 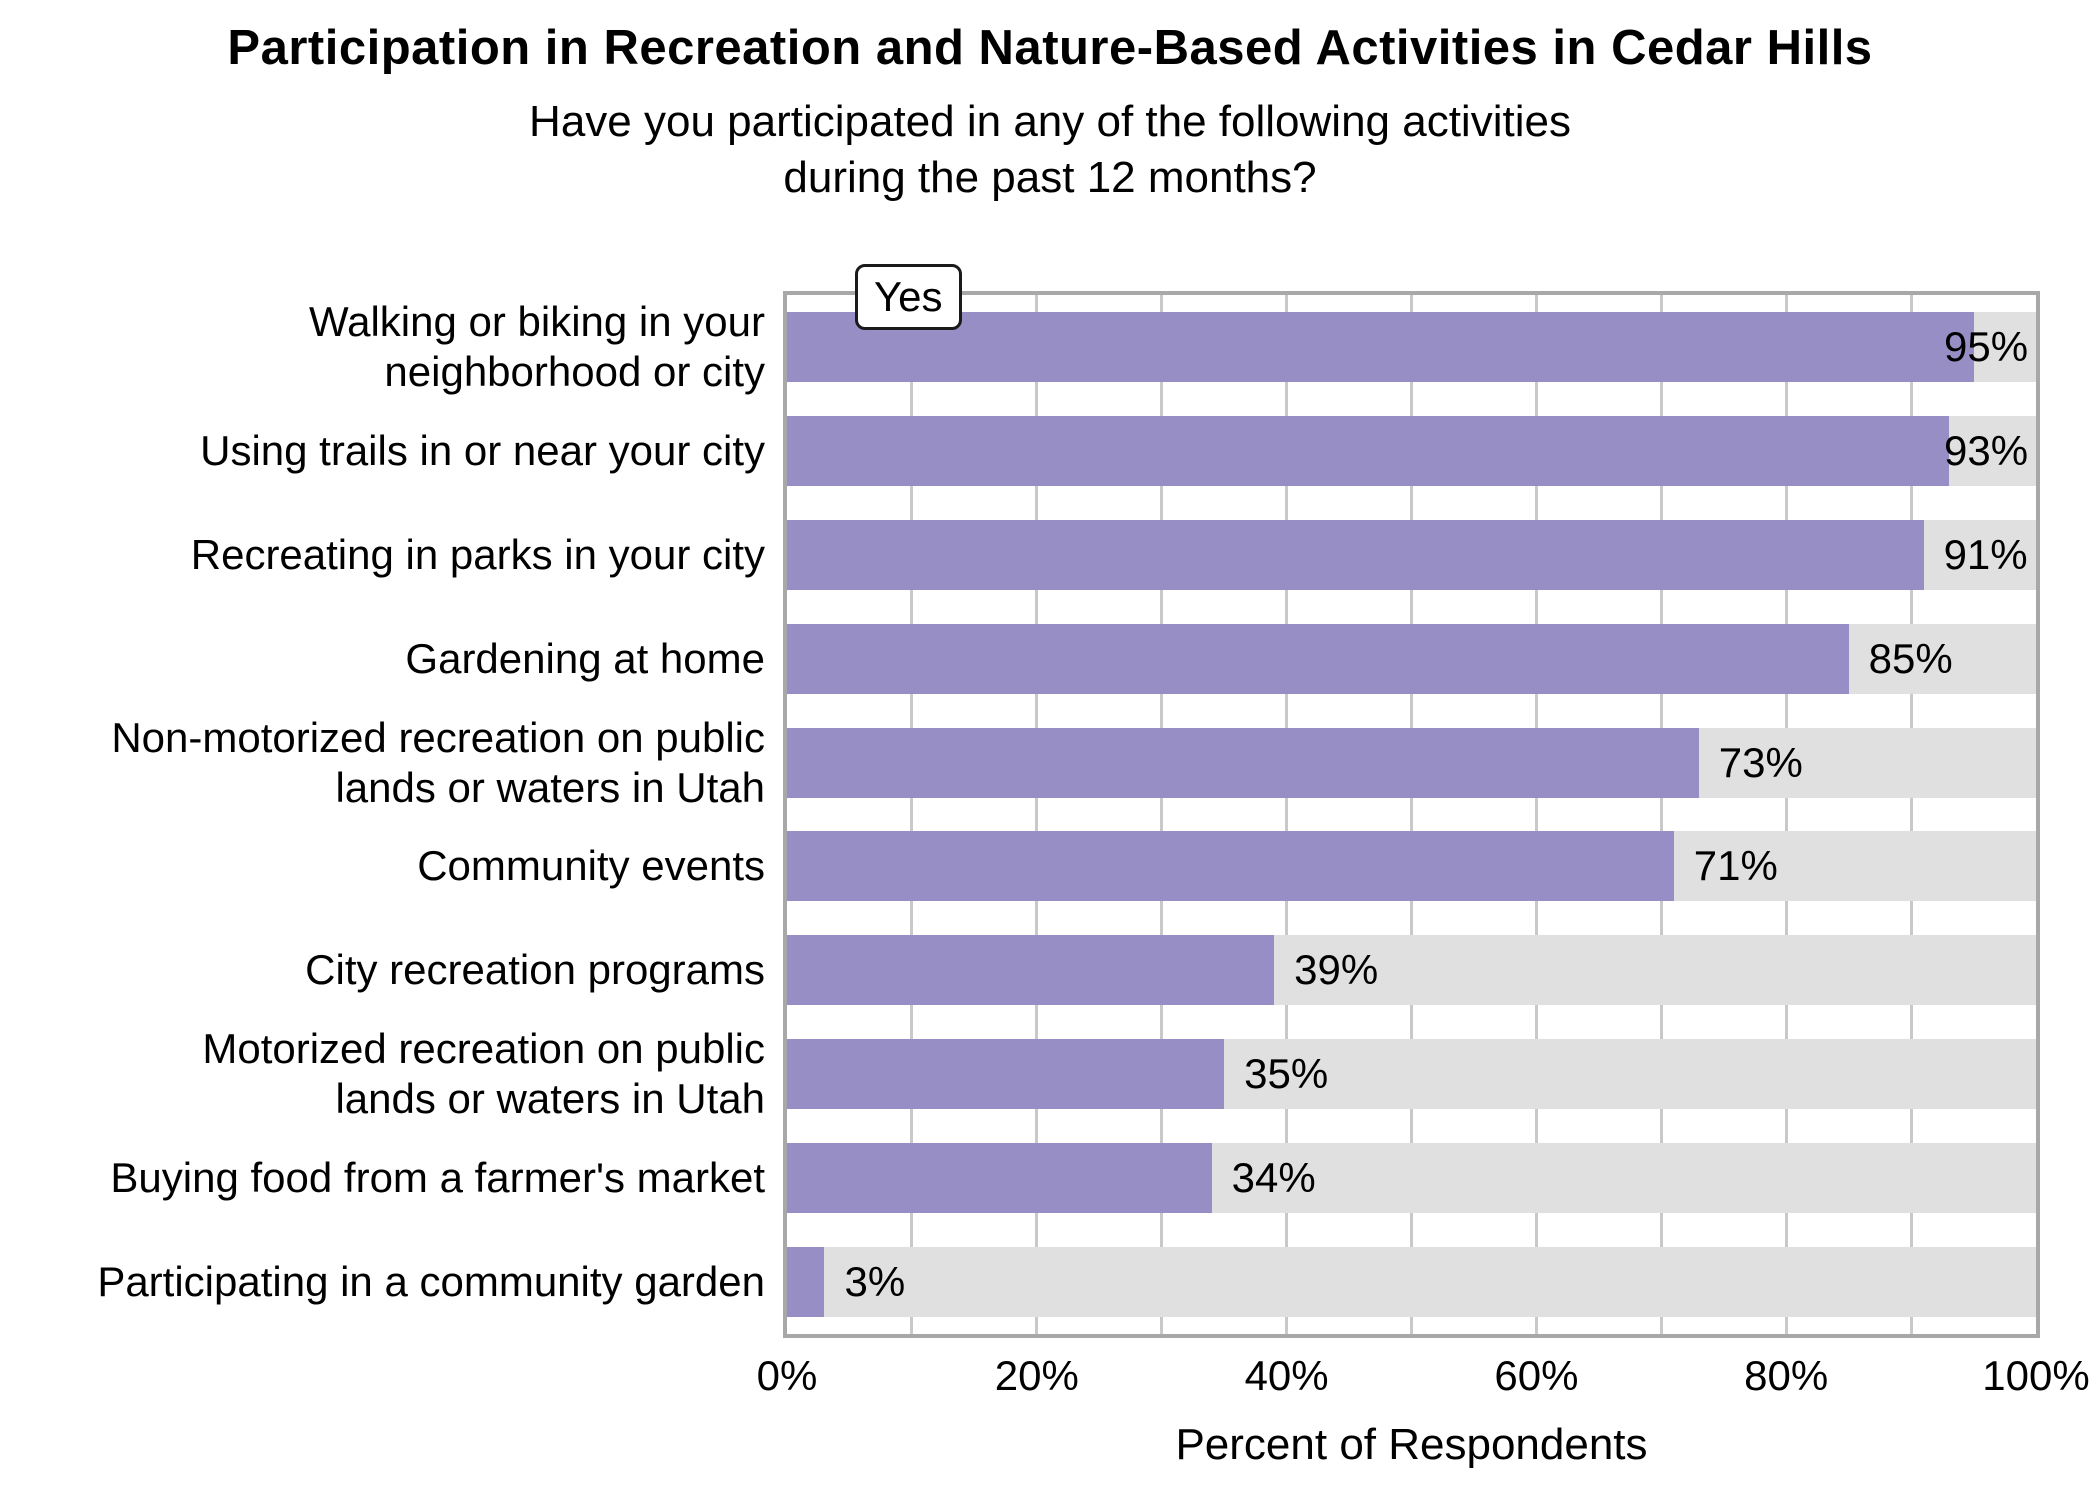 I want to click on legend-yes: Yes, so click(x=908, y=297).